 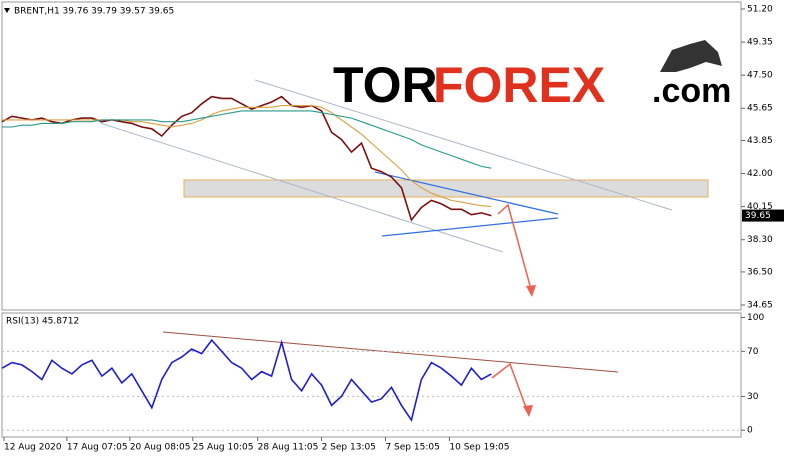 What do you see at coordinates (753, 397) in the screenshot?
I see `y-tick-label: 30` at bounding box center [753, 397].